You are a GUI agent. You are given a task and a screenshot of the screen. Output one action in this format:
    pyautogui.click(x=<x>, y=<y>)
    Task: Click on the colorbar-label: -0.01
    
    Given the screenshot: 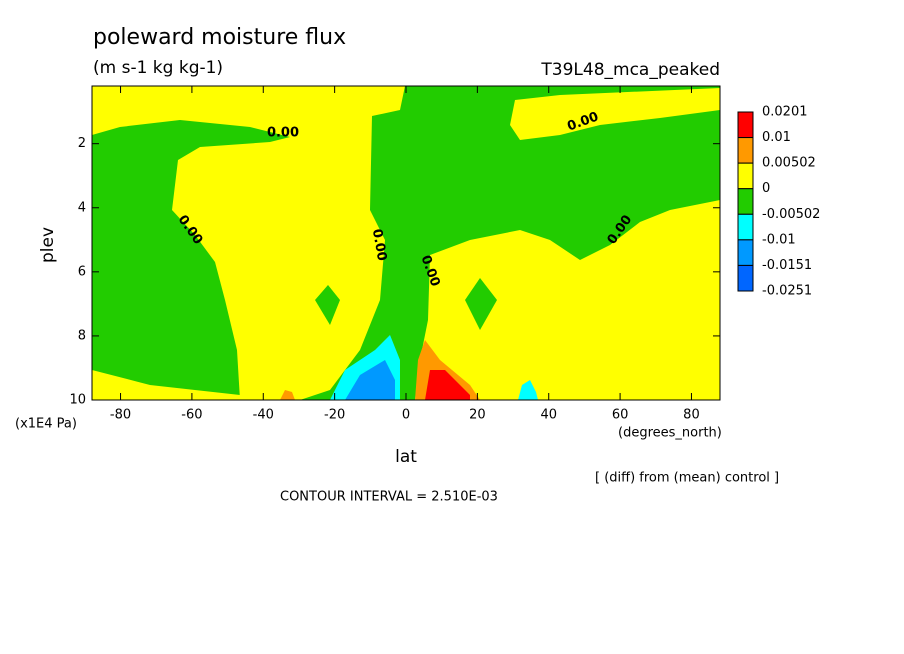 What is the action you would take?
    pyautogui.click(x=779, y=239)
    